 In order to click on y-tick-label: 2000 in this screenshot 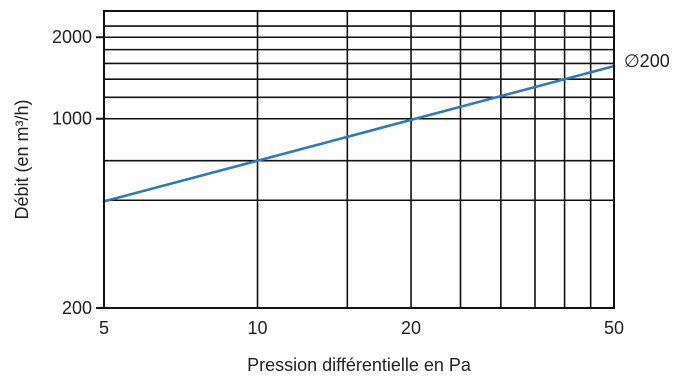, I will do `click(72, 37)`.